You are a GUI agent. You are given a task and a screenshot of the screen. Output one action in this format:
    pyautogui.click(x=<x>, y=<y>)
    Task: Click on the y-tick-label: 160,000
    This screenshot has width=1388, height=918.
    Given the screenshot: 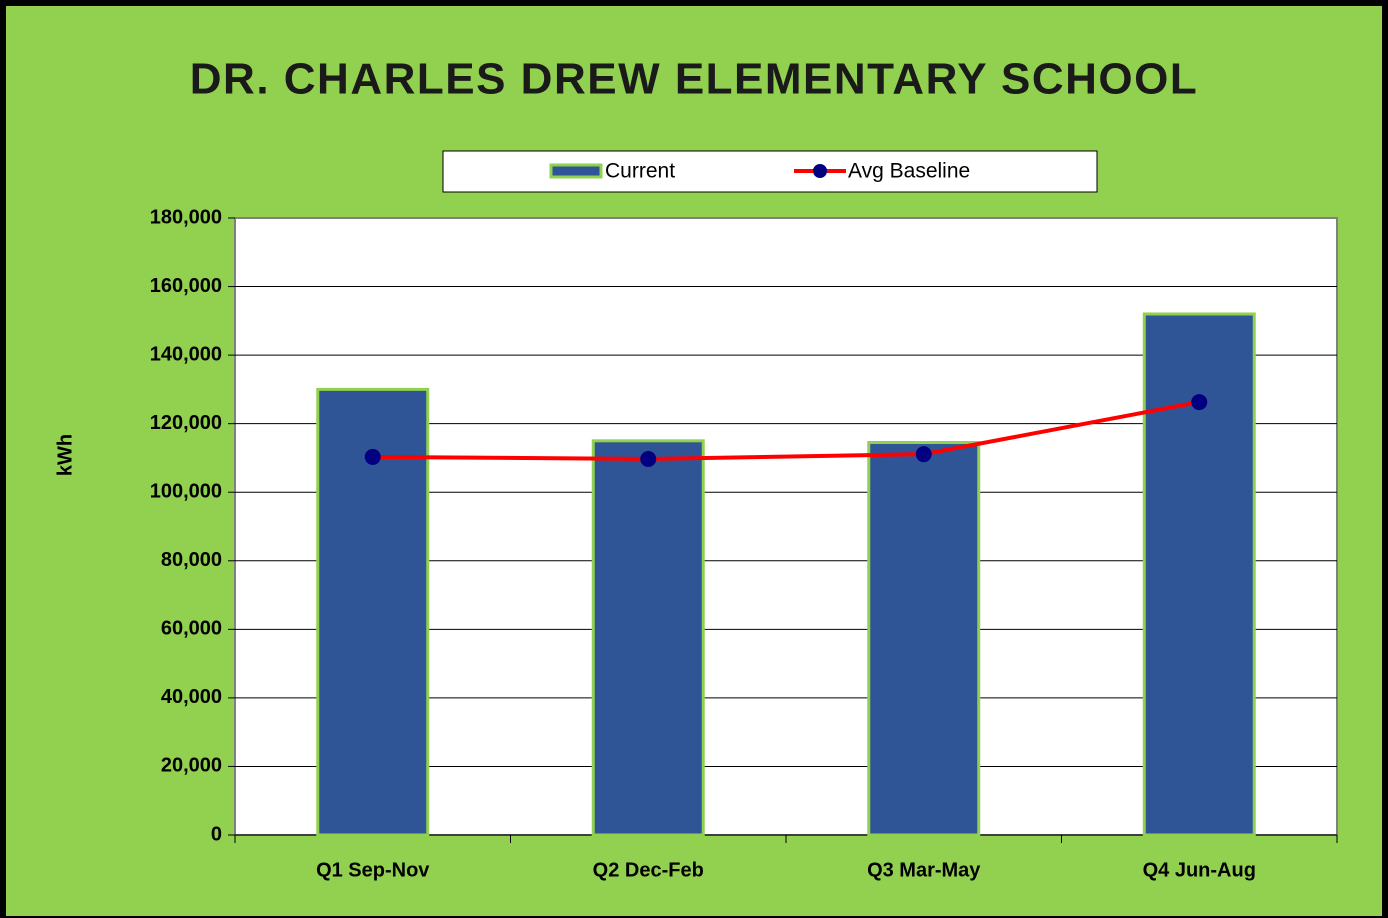 What is the action you would take?
    pyautogui.click(x=186, y=286)
    